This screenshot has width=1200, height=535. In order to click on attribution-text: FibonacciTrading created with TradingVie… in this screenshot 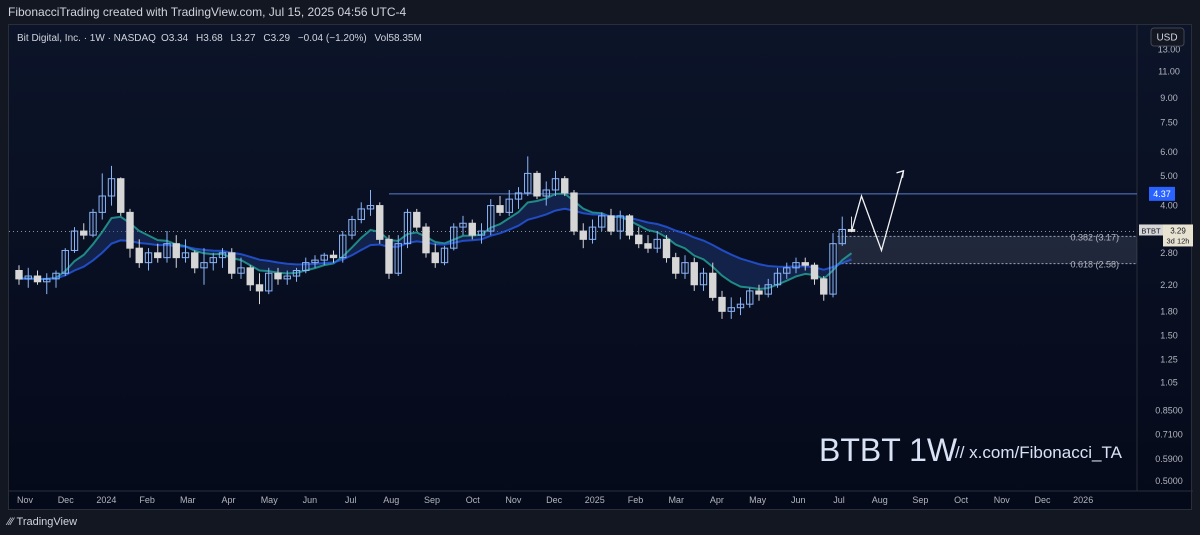, I will do `click(207, 12)`.